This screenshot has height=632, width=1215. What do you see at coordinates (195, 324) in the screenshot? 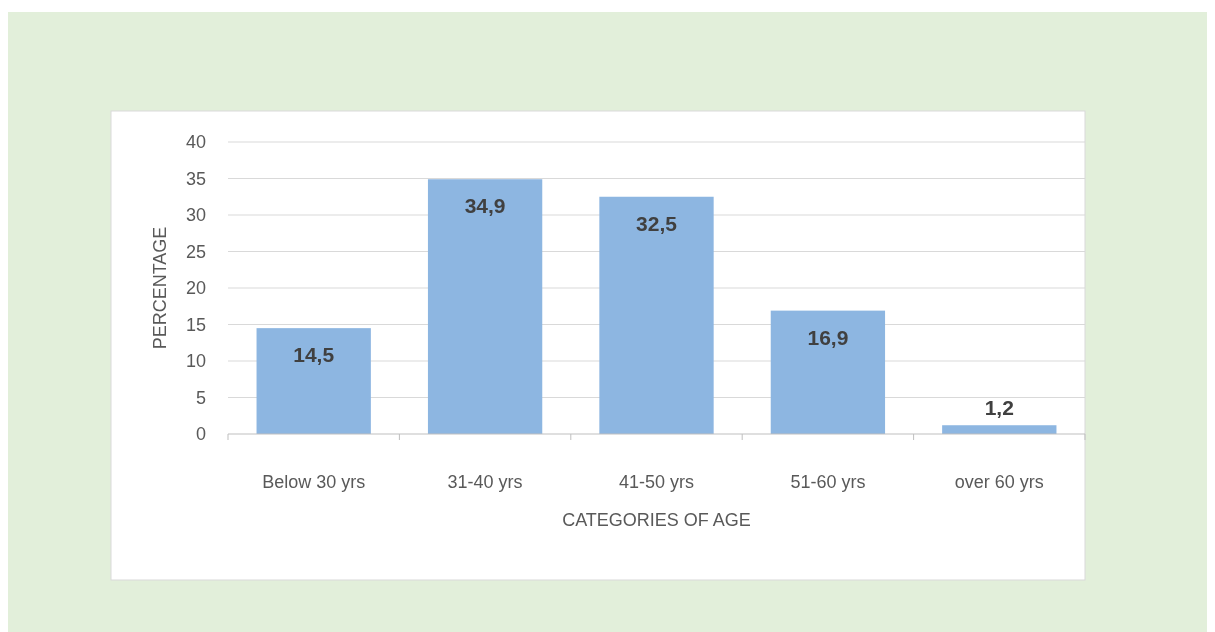
I see `y-tick-label: 15` at bounding box center [195, 324].